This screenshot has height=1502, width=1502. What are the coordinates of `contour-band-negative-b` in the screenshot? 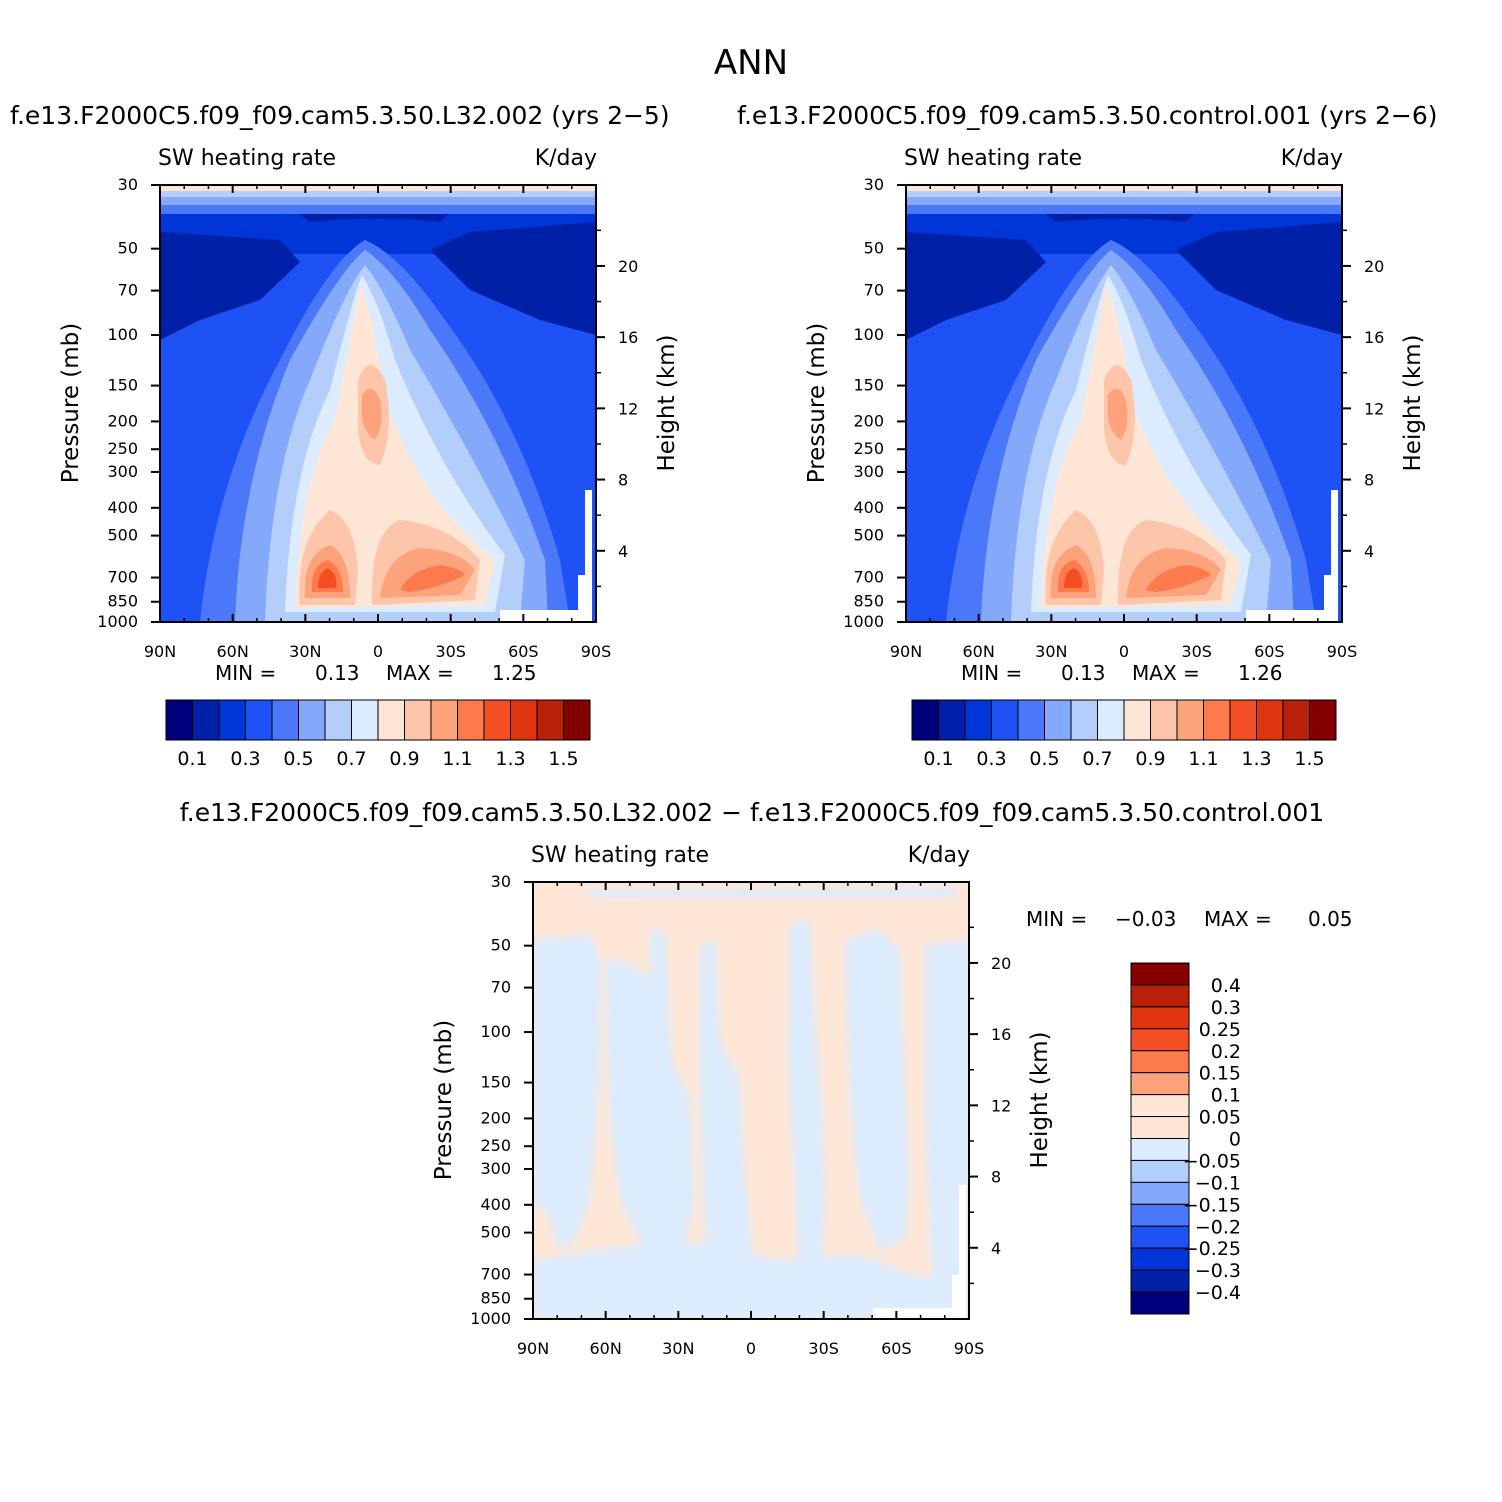 It's located at (672, 1124).